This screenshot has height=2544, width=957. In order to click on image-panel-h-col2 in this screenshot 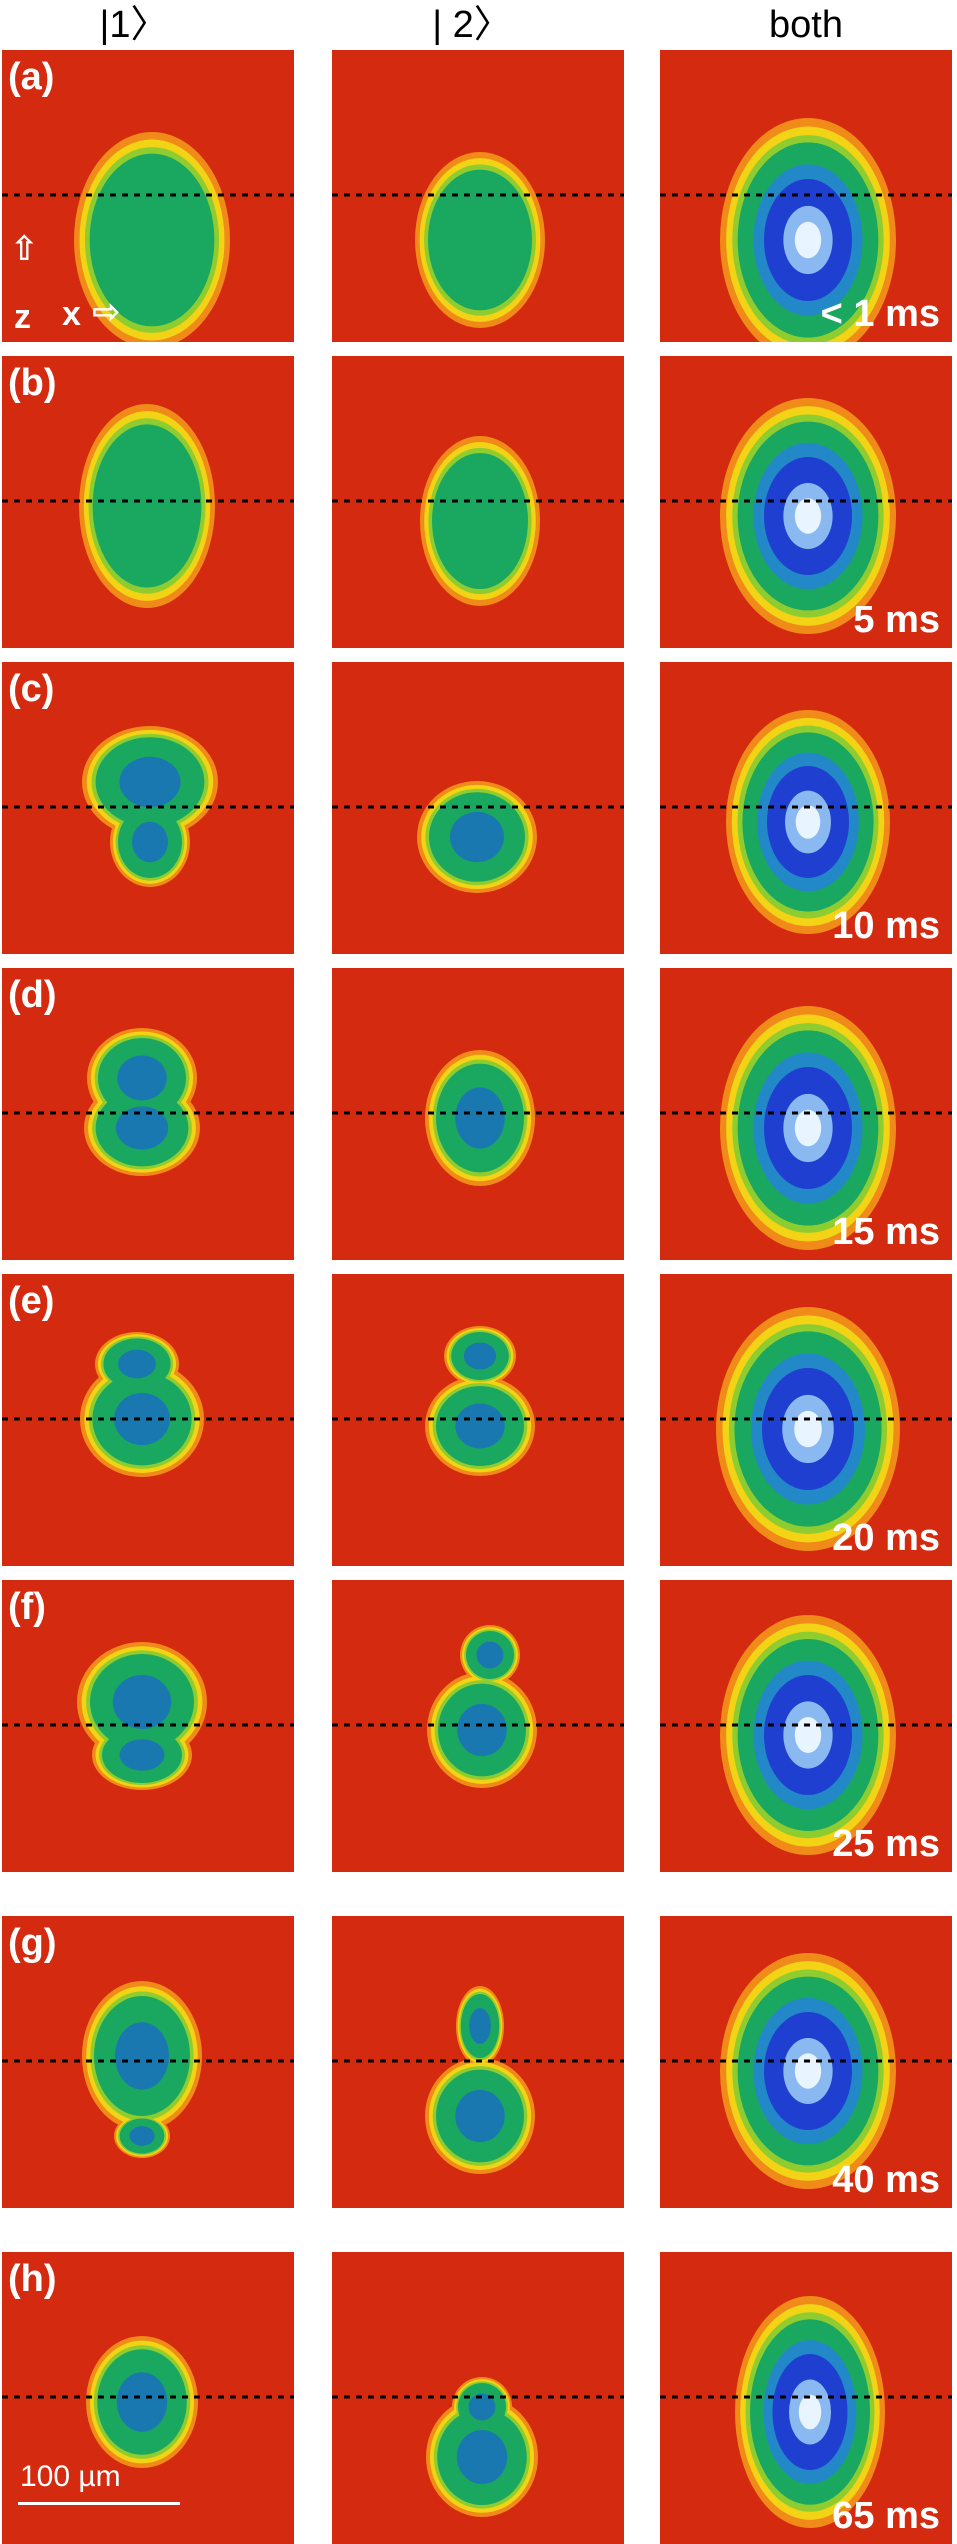, I will do `click(478, 2398)`.